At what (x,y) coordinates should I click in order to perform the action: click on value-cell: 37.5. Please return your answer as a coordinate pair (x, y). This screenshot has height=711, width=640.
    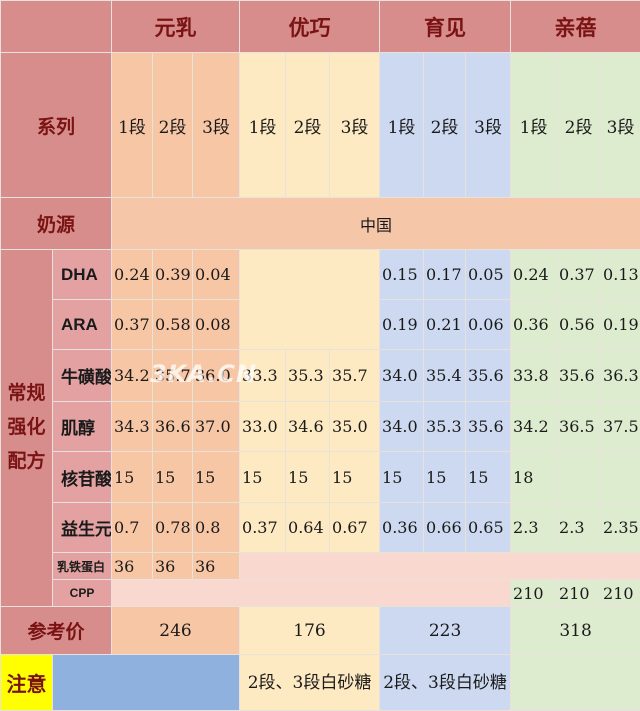
    Looking at the image, I should click on (620, 427).